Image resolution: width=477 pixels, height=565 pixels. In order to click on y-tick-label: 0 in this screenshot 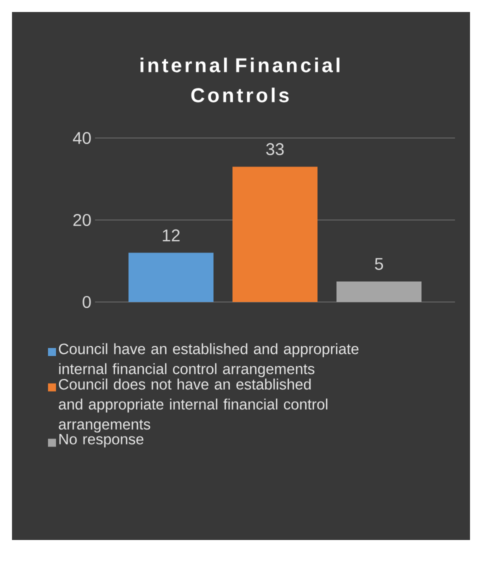, I will do `click(86, 302)`.